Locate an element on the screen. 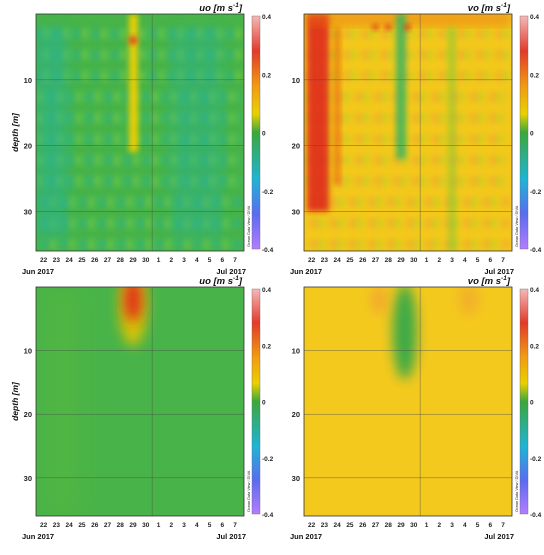  x-tick-label: 7 is located at coordinates (235, 260).